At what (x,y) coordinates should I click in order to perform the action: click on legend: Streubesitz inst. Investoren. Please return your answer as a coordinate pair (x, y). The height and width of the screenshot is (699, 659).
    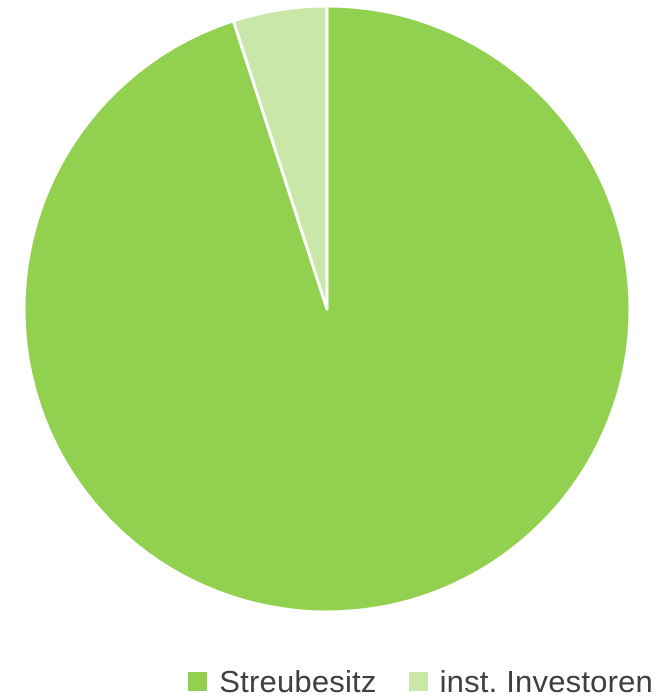
    Looking at the image, I should click on (329, 681).